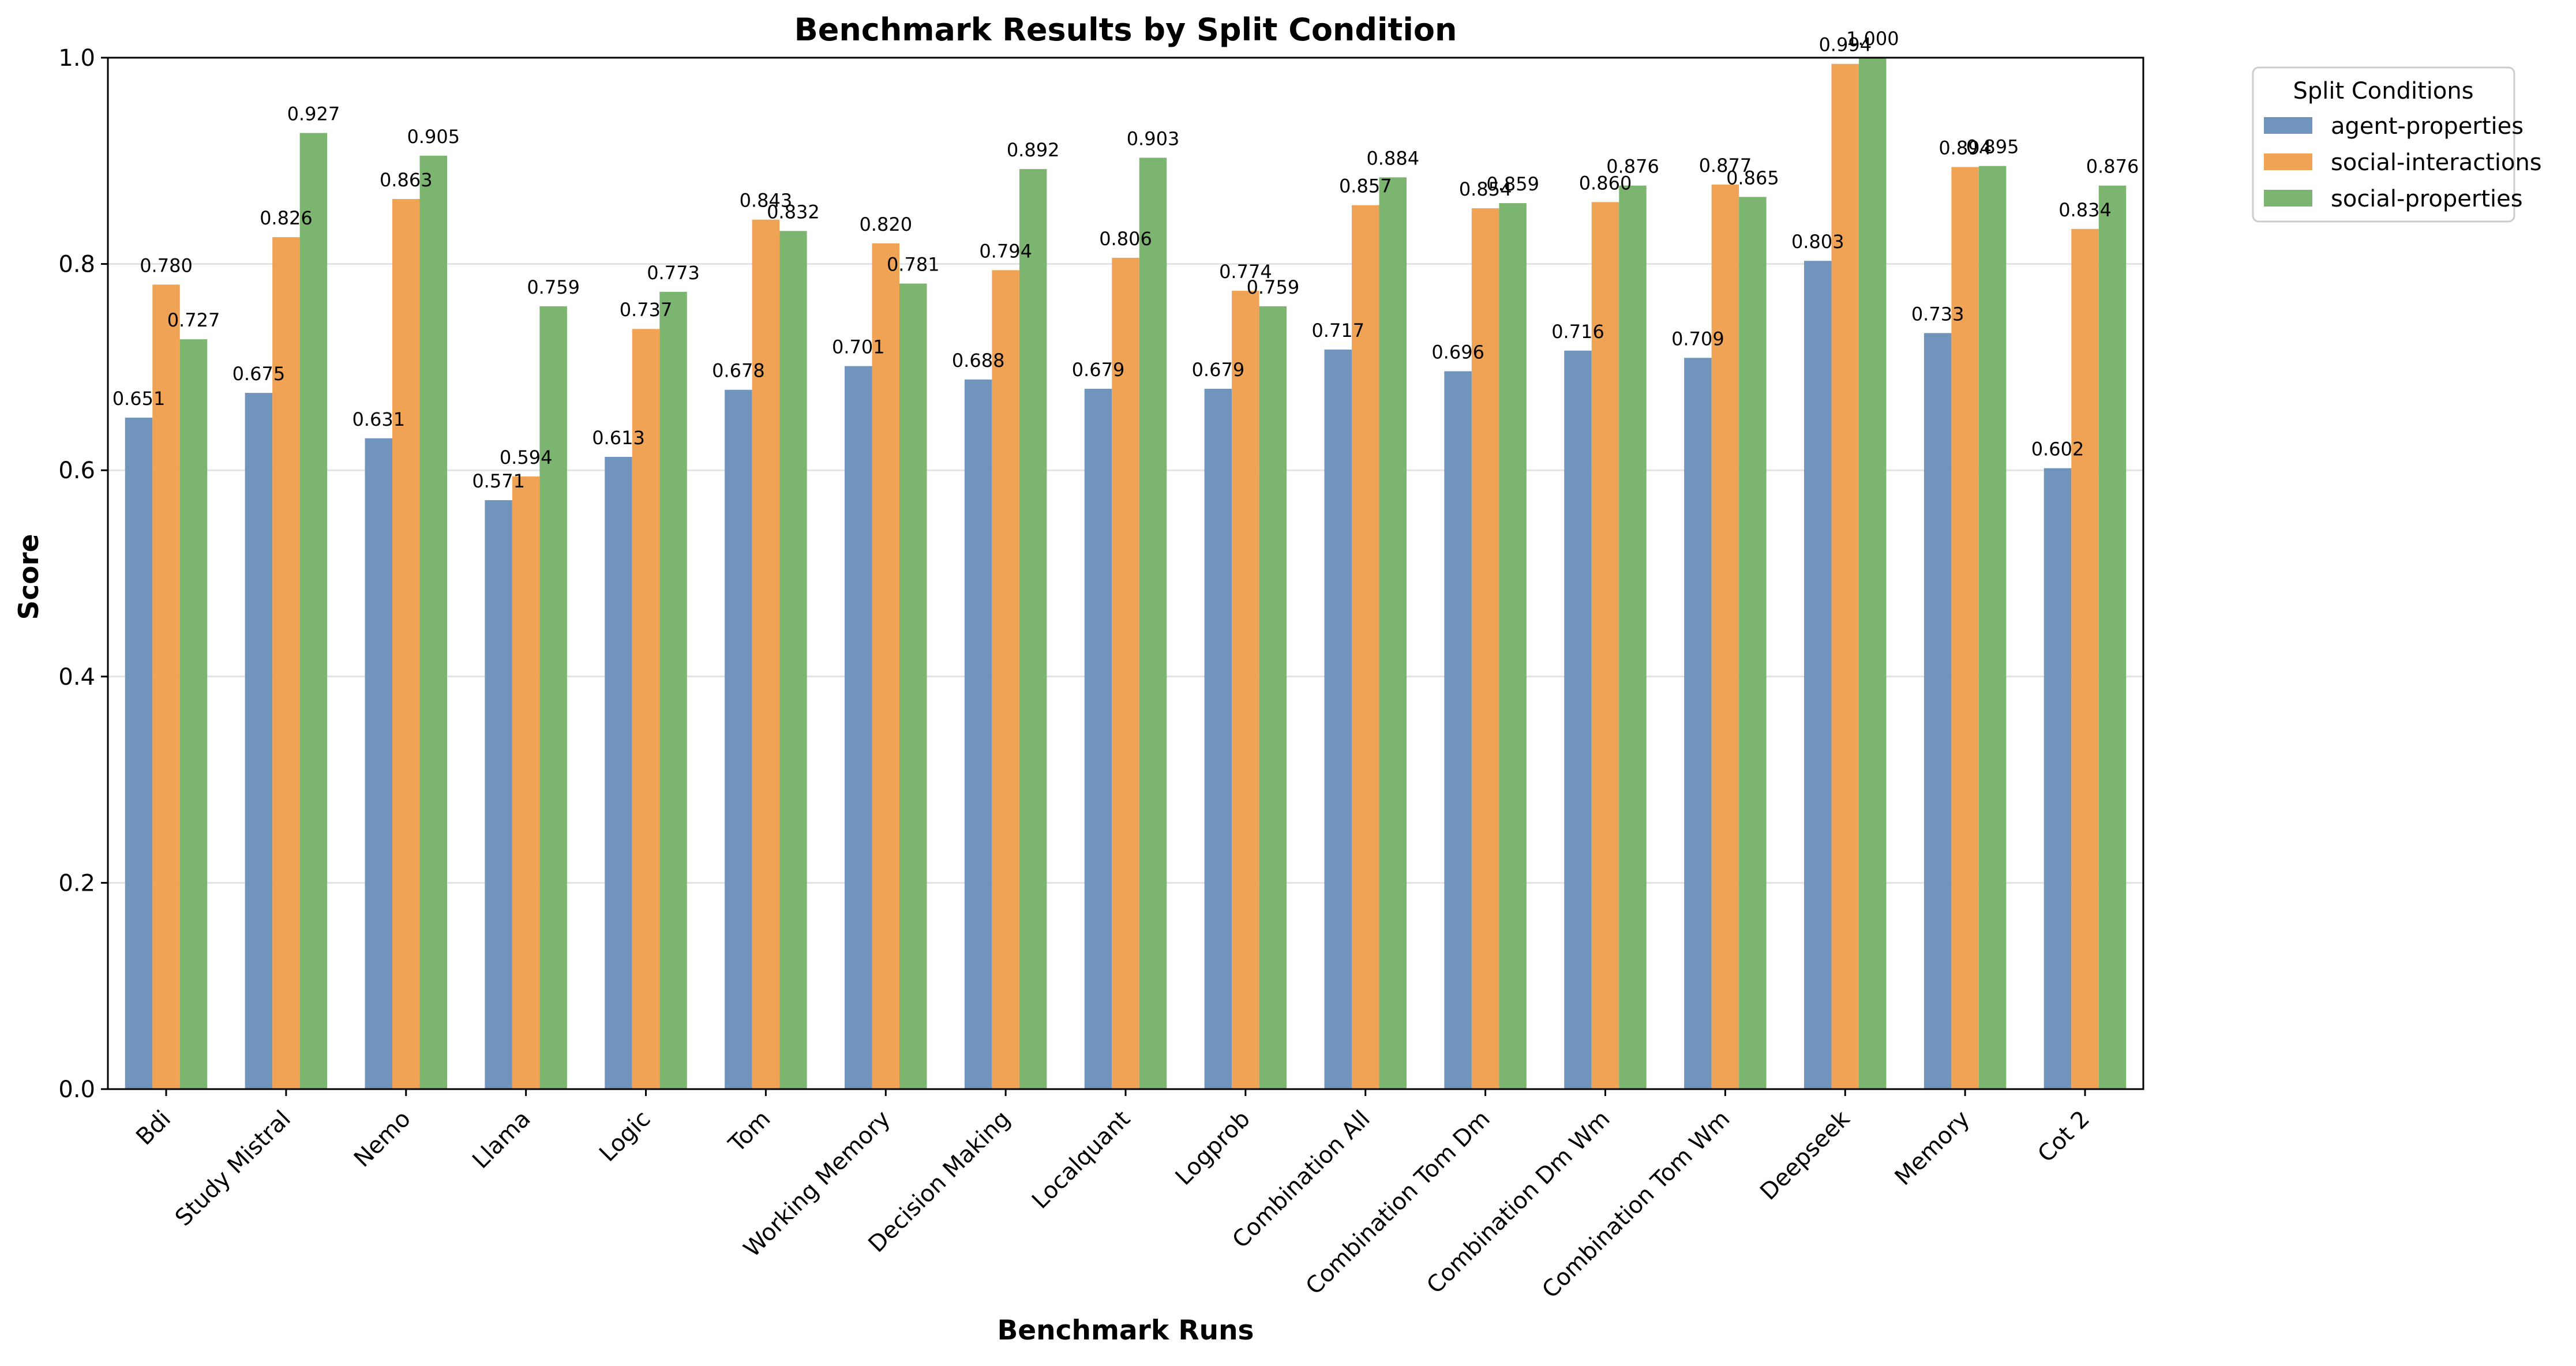 This screenshot has height=1366, width=2576. I want to click on y-tick-label: 0.0, so click(76, 1089).